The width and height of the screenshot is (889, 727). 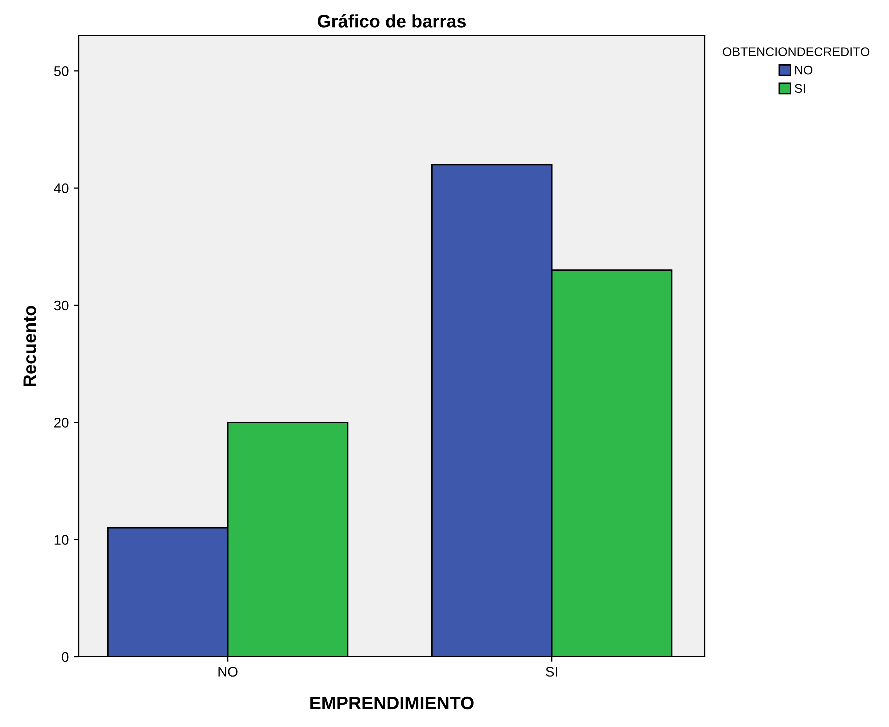 What do you see at coordinates (804, 70) in the screenshot?
I see `legend-label: NO` at bounding box center [804, 70].